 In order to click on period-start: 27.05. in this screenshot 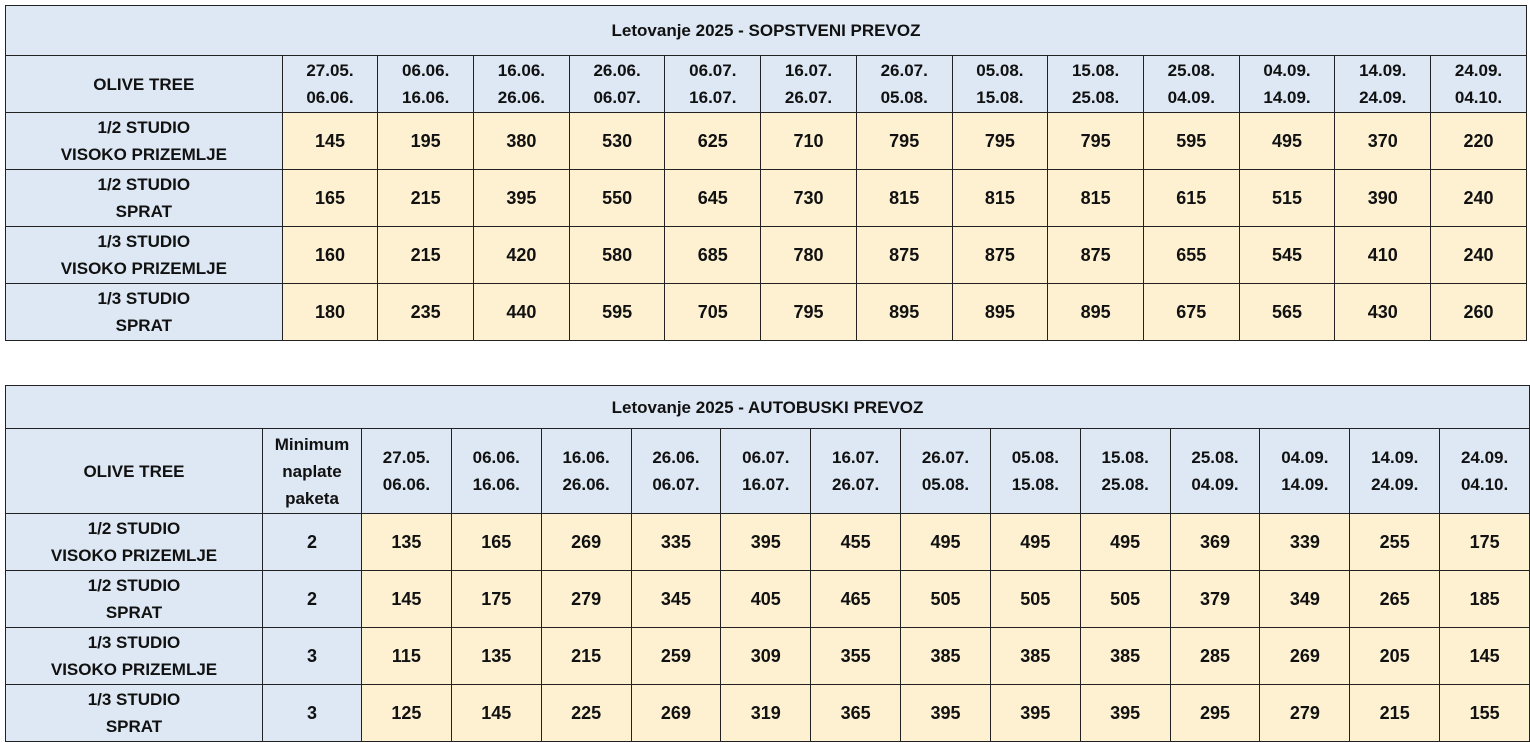, I will do `click(330, 70)`.